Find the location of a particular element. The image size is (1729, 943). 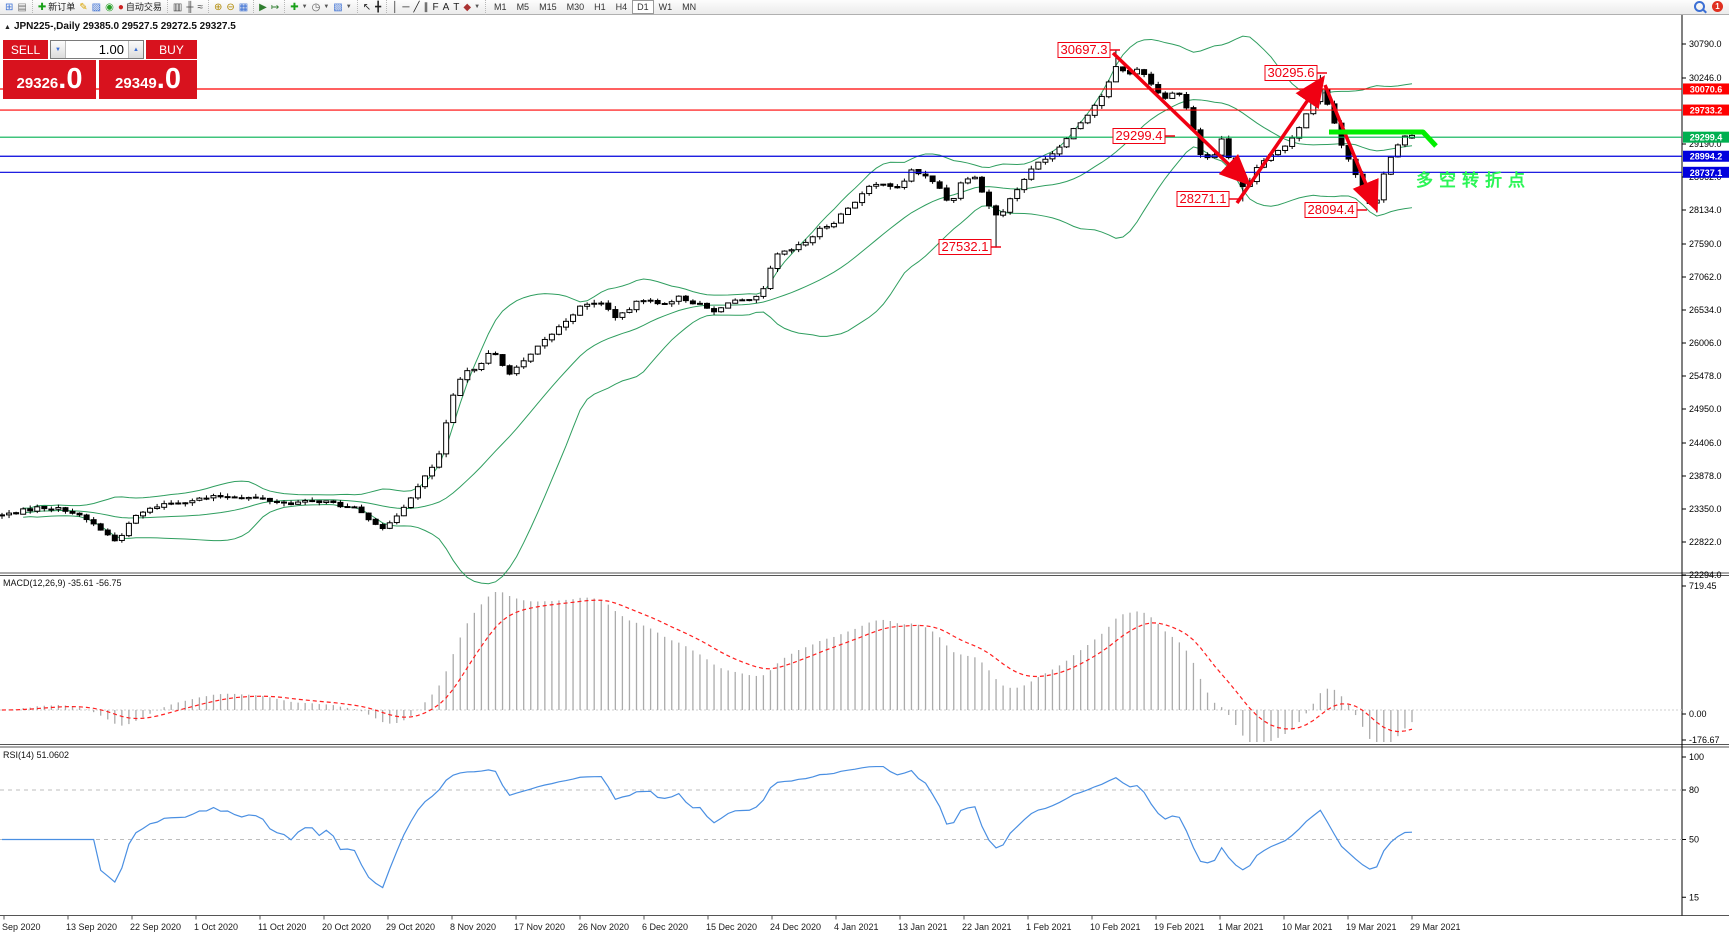

svg-text: 26006.0 is located at coordinates (1705, 343).